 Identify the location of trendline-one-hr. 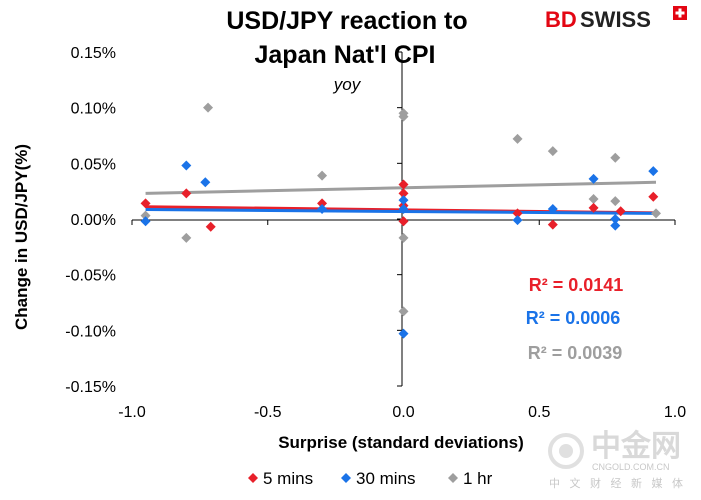
(401, 187).